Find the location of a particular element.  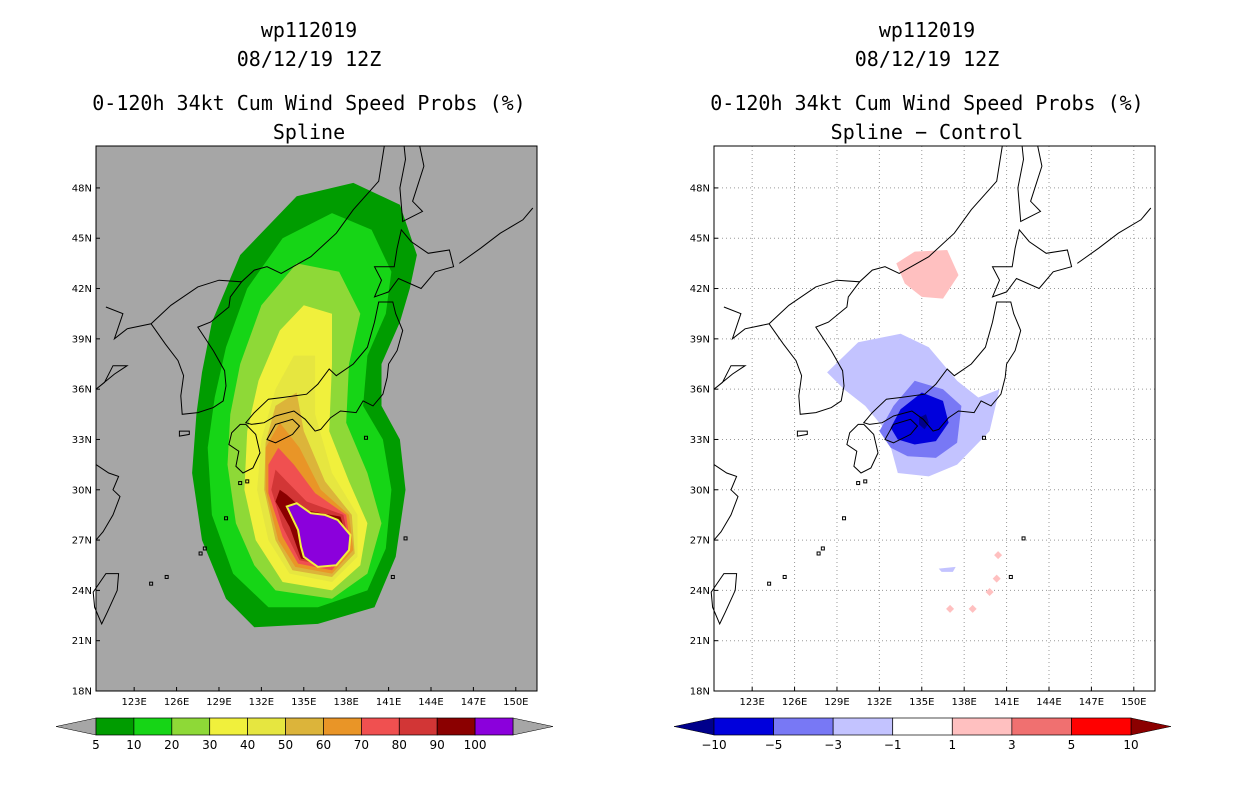

colorbar-label: 100 is located at coordinates (475, 745).